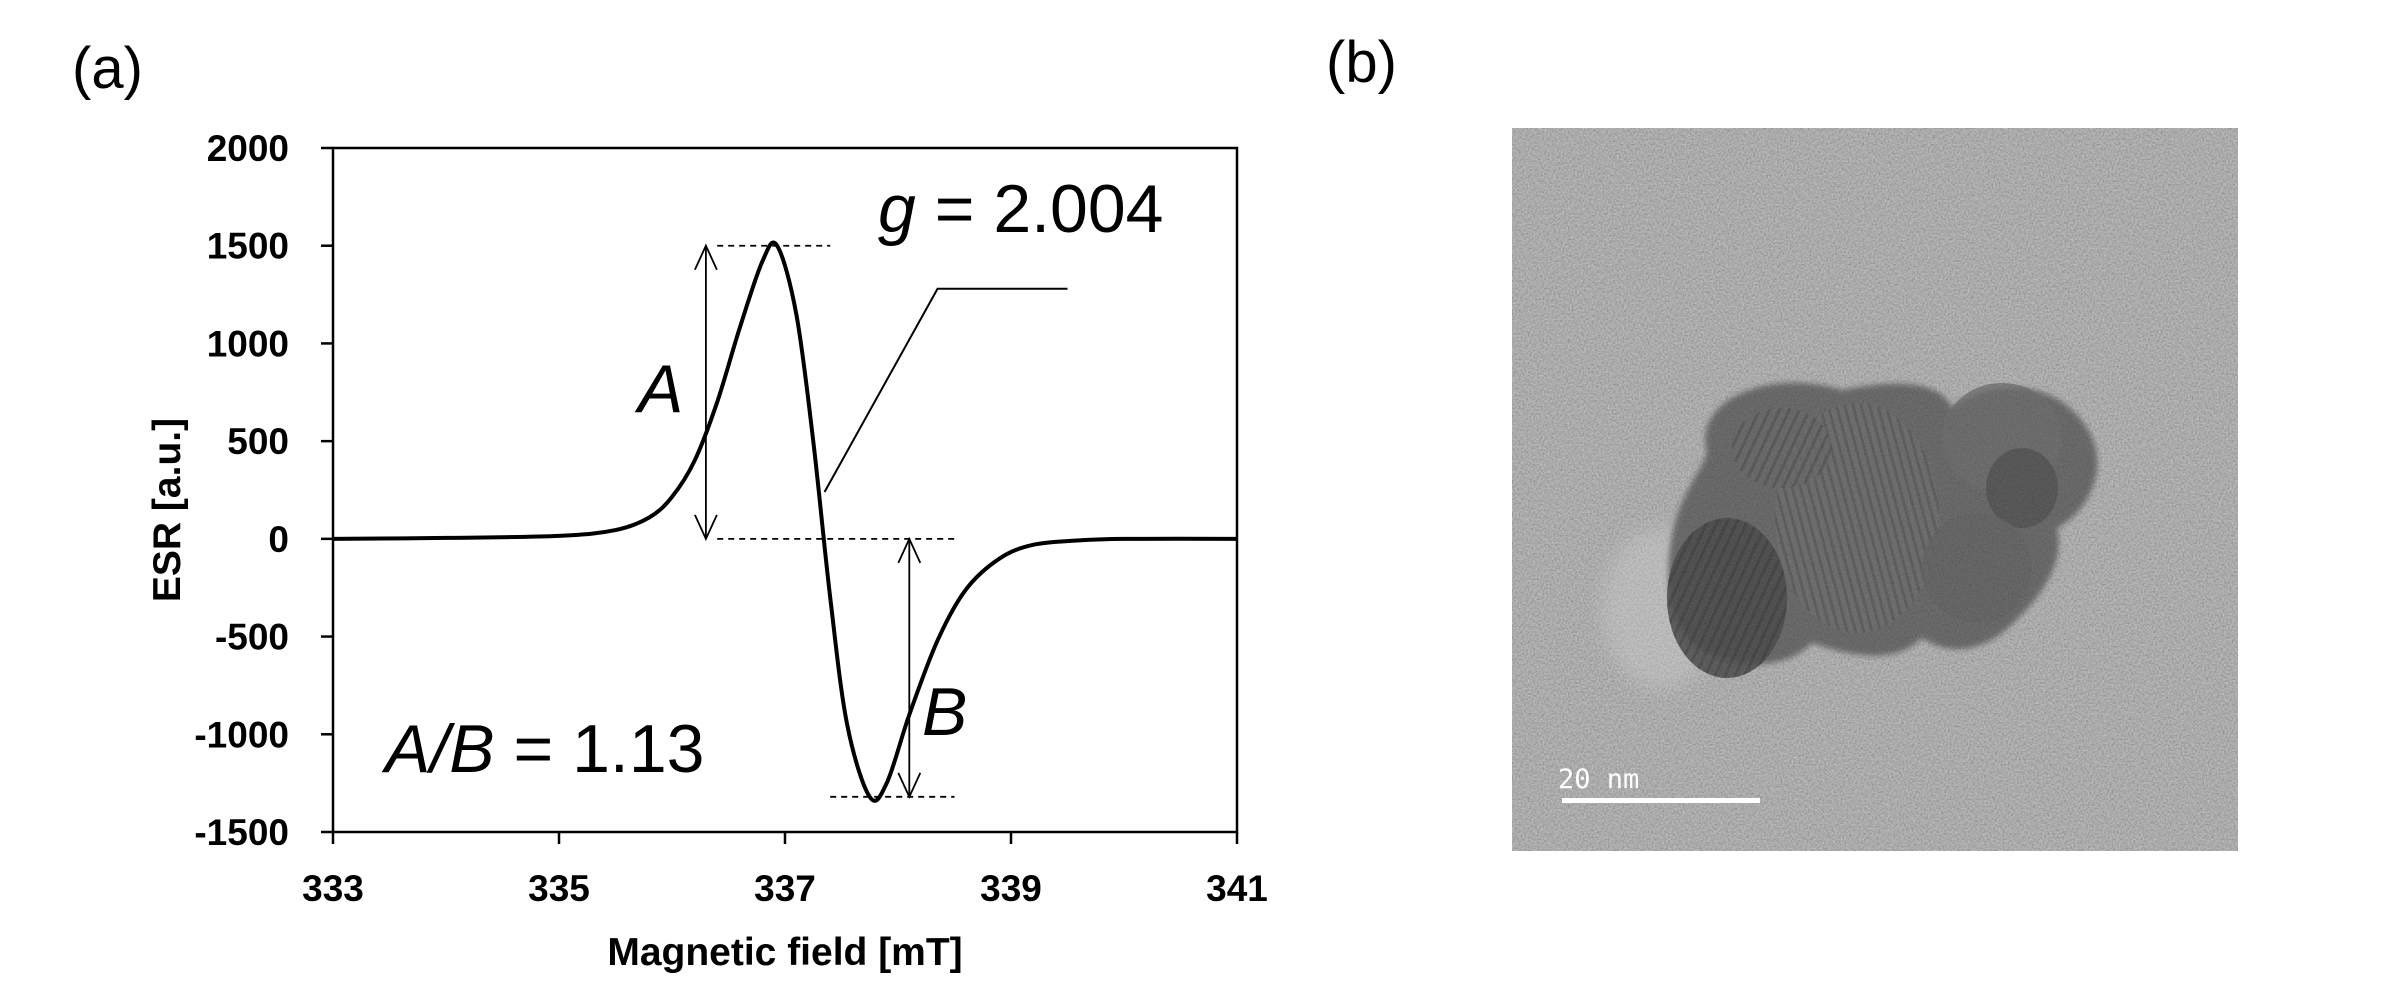 This screenshot has width=2401, height=999. I want to click on panel-label-b: (b), so click(1361, 62).